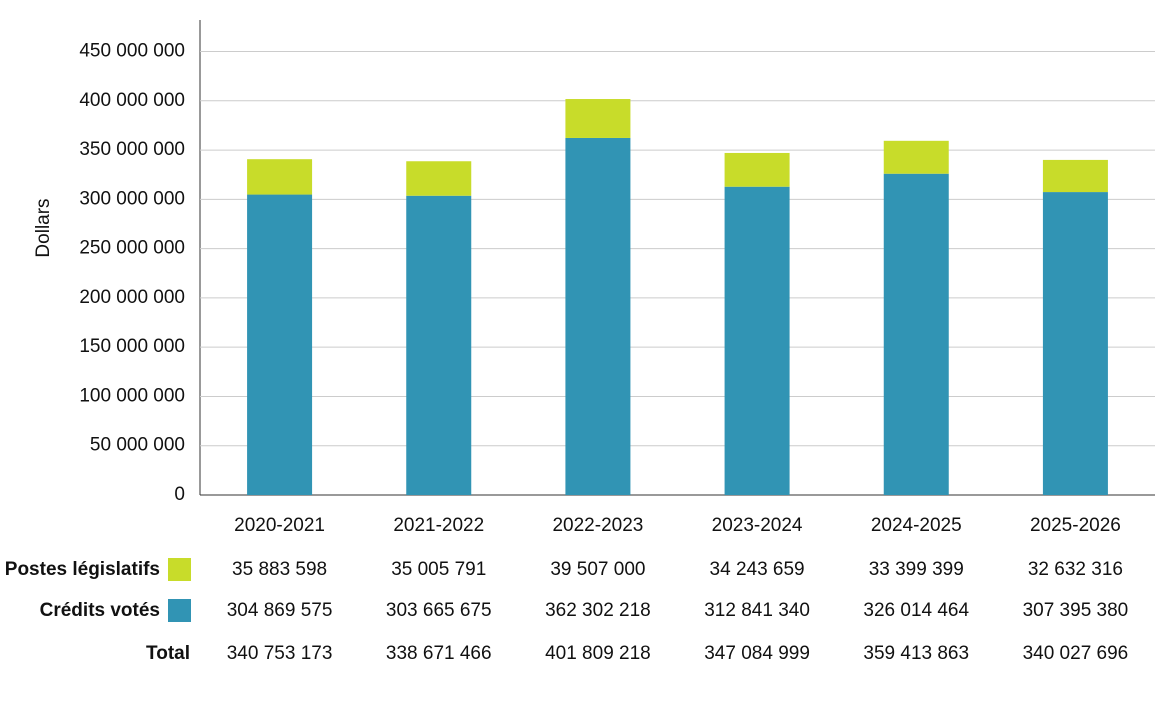 Image resolution: width=1170 pixels, height=712 pixels. Describe the element at coordinates (132, 248) in the screenshot. I see `y-tick-label: 250 000 000` at that location.